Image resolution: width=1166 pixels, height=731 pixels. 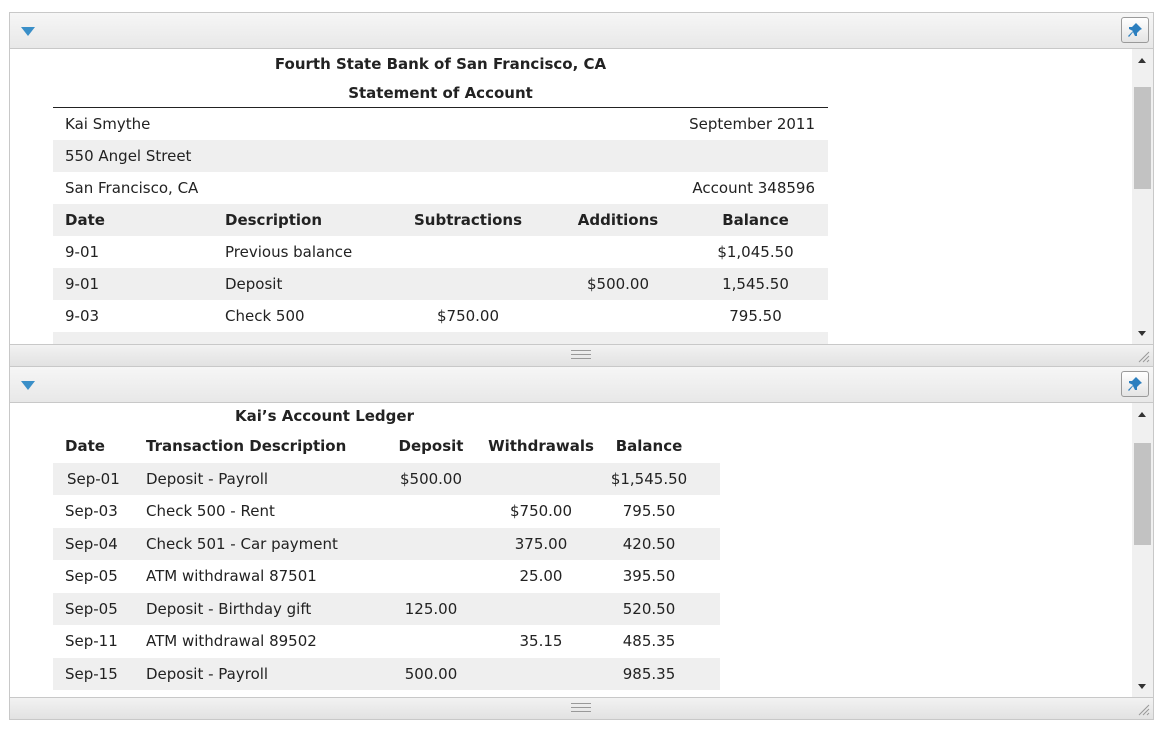 I want to click on table-row: 9-01 Deposit $500.00 1,545.50, so click(x=440, y=284).